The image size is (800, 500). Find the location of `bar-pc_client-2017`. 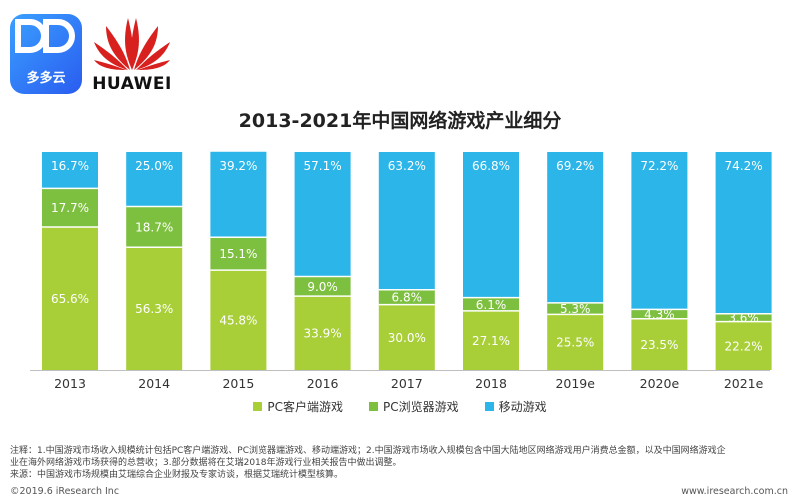

bar-pc_client-2017 is located at coordinates (406, 337).